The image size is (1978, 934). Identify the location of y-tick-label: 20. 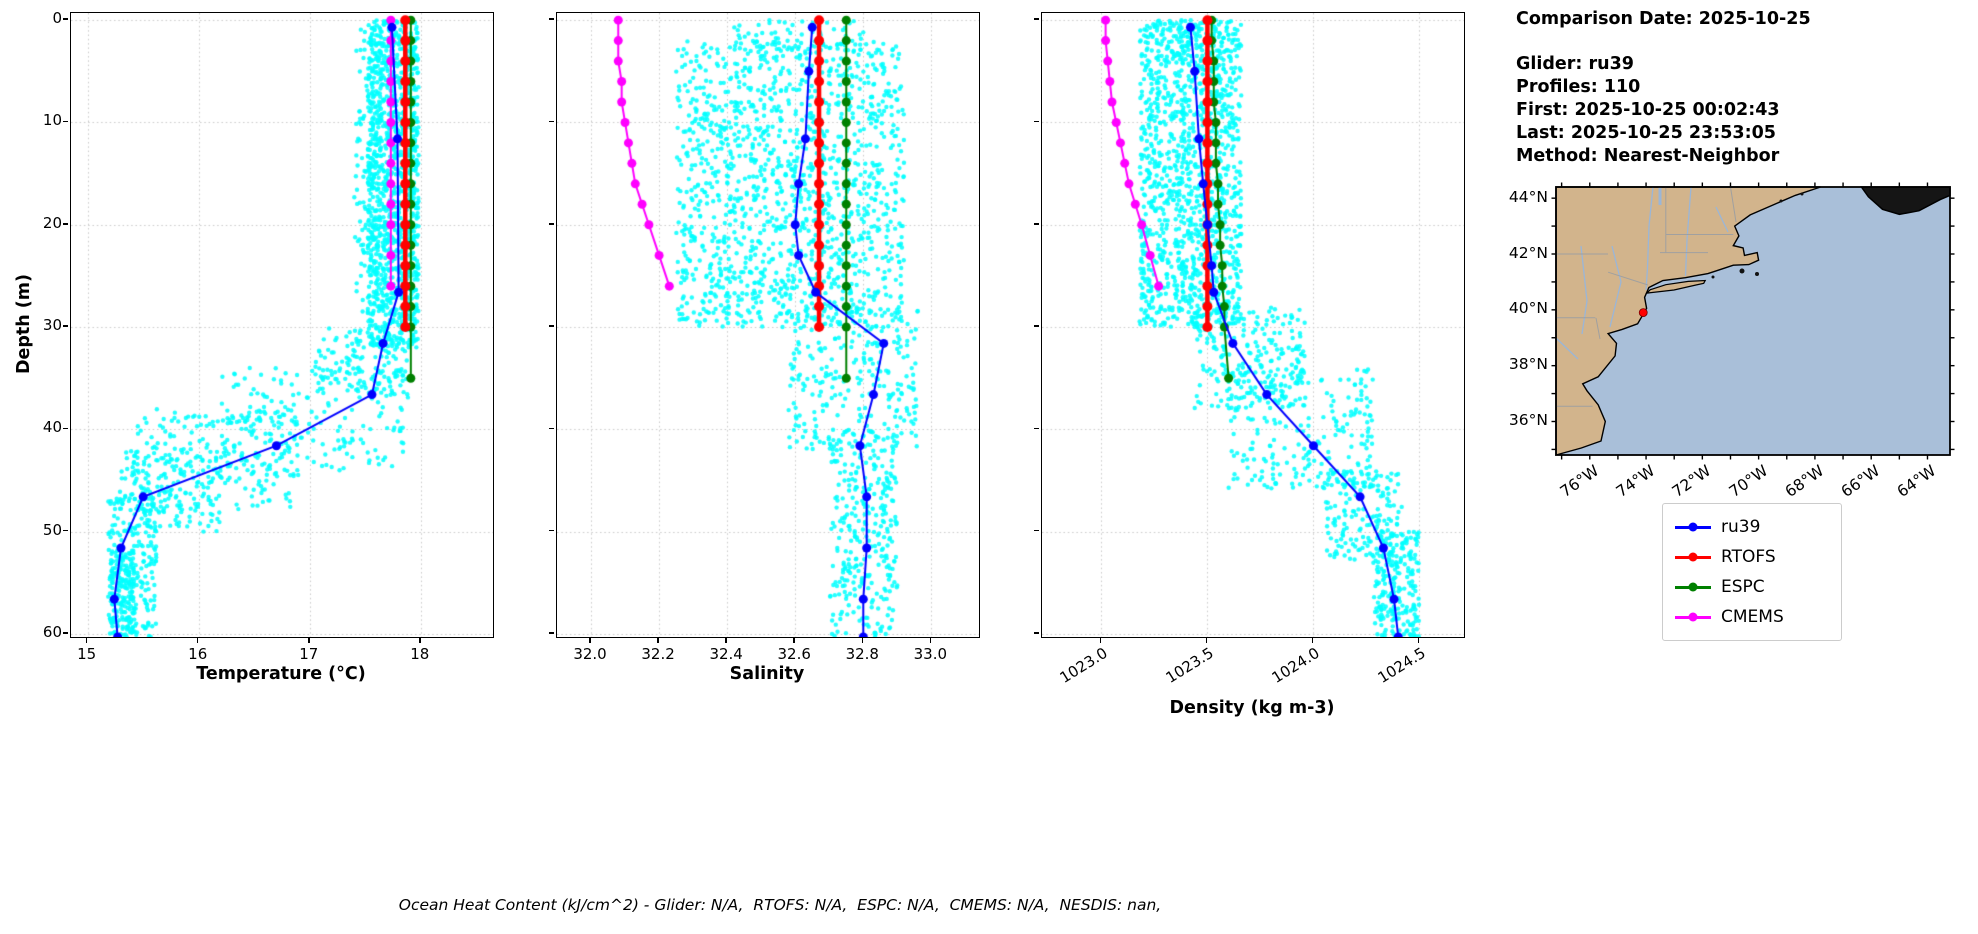
(52, 222).